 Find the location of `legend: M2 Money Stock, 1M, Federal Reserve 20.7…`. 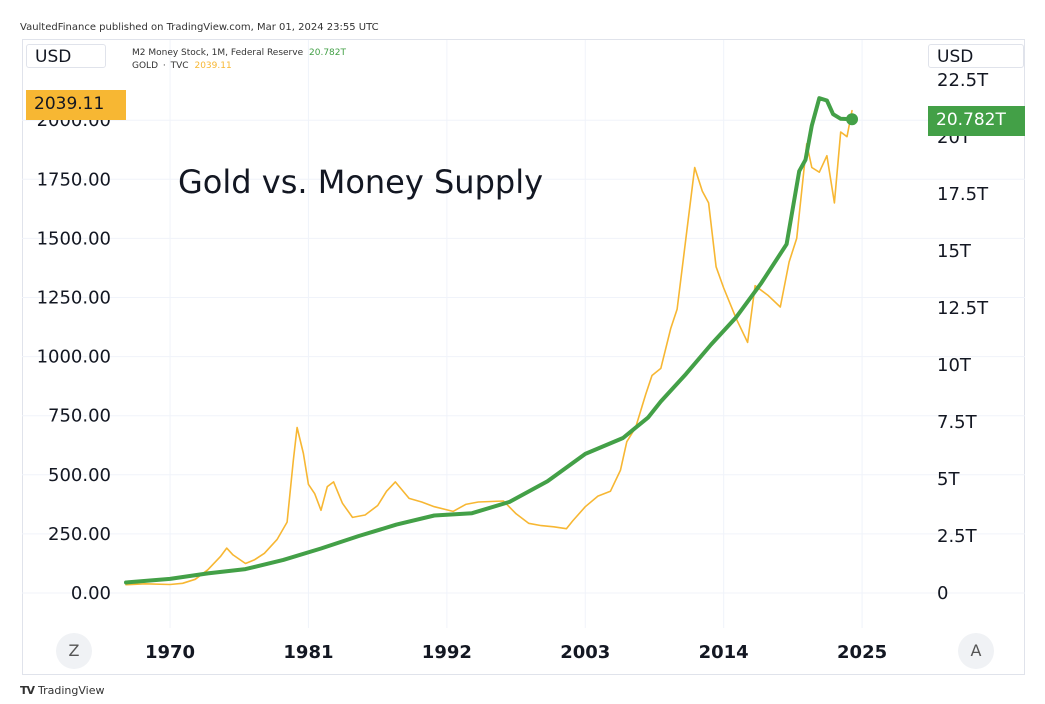

legend: M2 Money Stock, 1M, Federal Reserve 20.7… is located at coordinates (239, 60).